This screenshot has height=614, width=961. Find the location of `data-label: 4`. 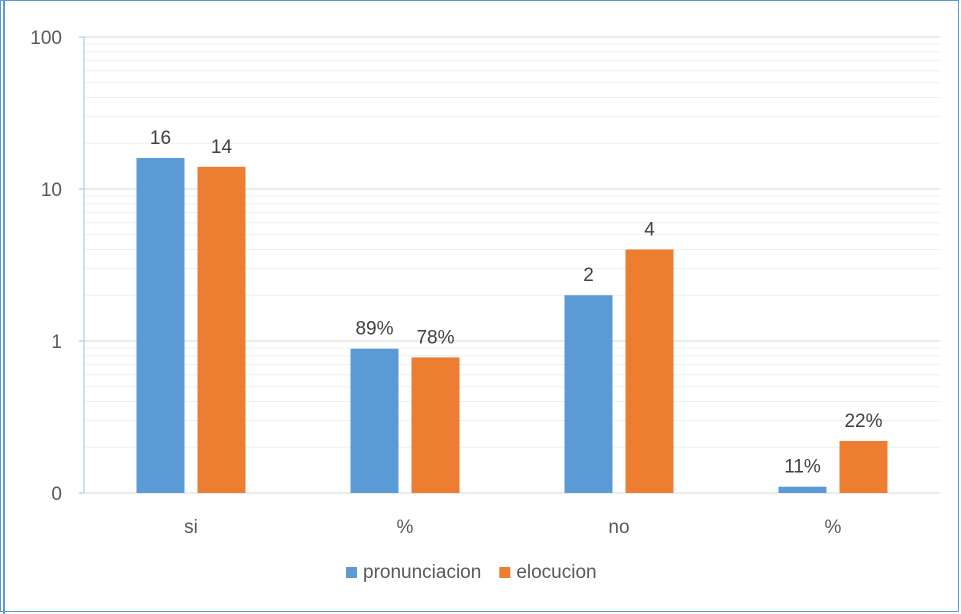

data-label: 4 is located at coordinates (649, 229).